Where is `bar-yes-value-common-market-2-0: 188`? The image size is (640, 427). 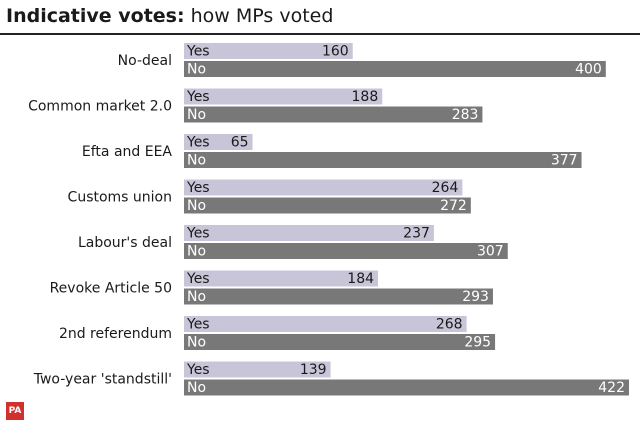
bar-yes-value-common-market-2-0: 188 is located at coordinates (365, 97).